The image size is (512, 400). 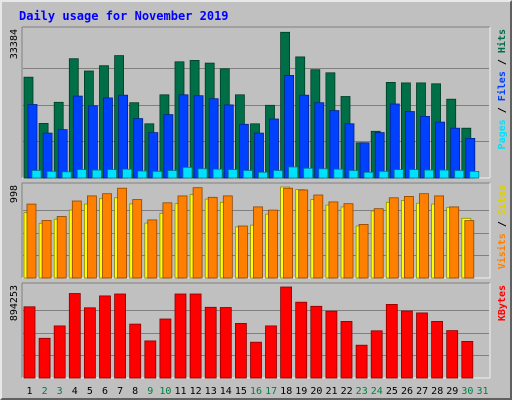 What do you see at coordinates (180, 391) in the screenshot?
I see `x-tick-label: 11` at bounding box center [180, 391].